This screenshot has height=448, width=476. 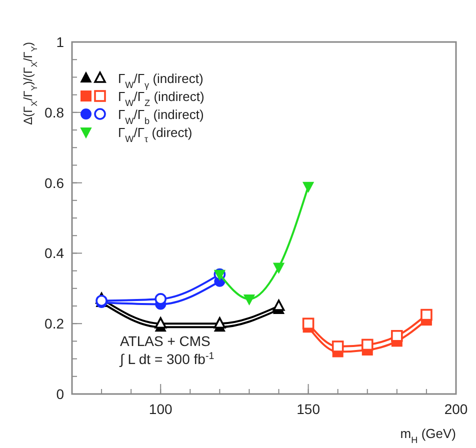 I want to click on y-tick-label: 1, so click(x=60, y=42).